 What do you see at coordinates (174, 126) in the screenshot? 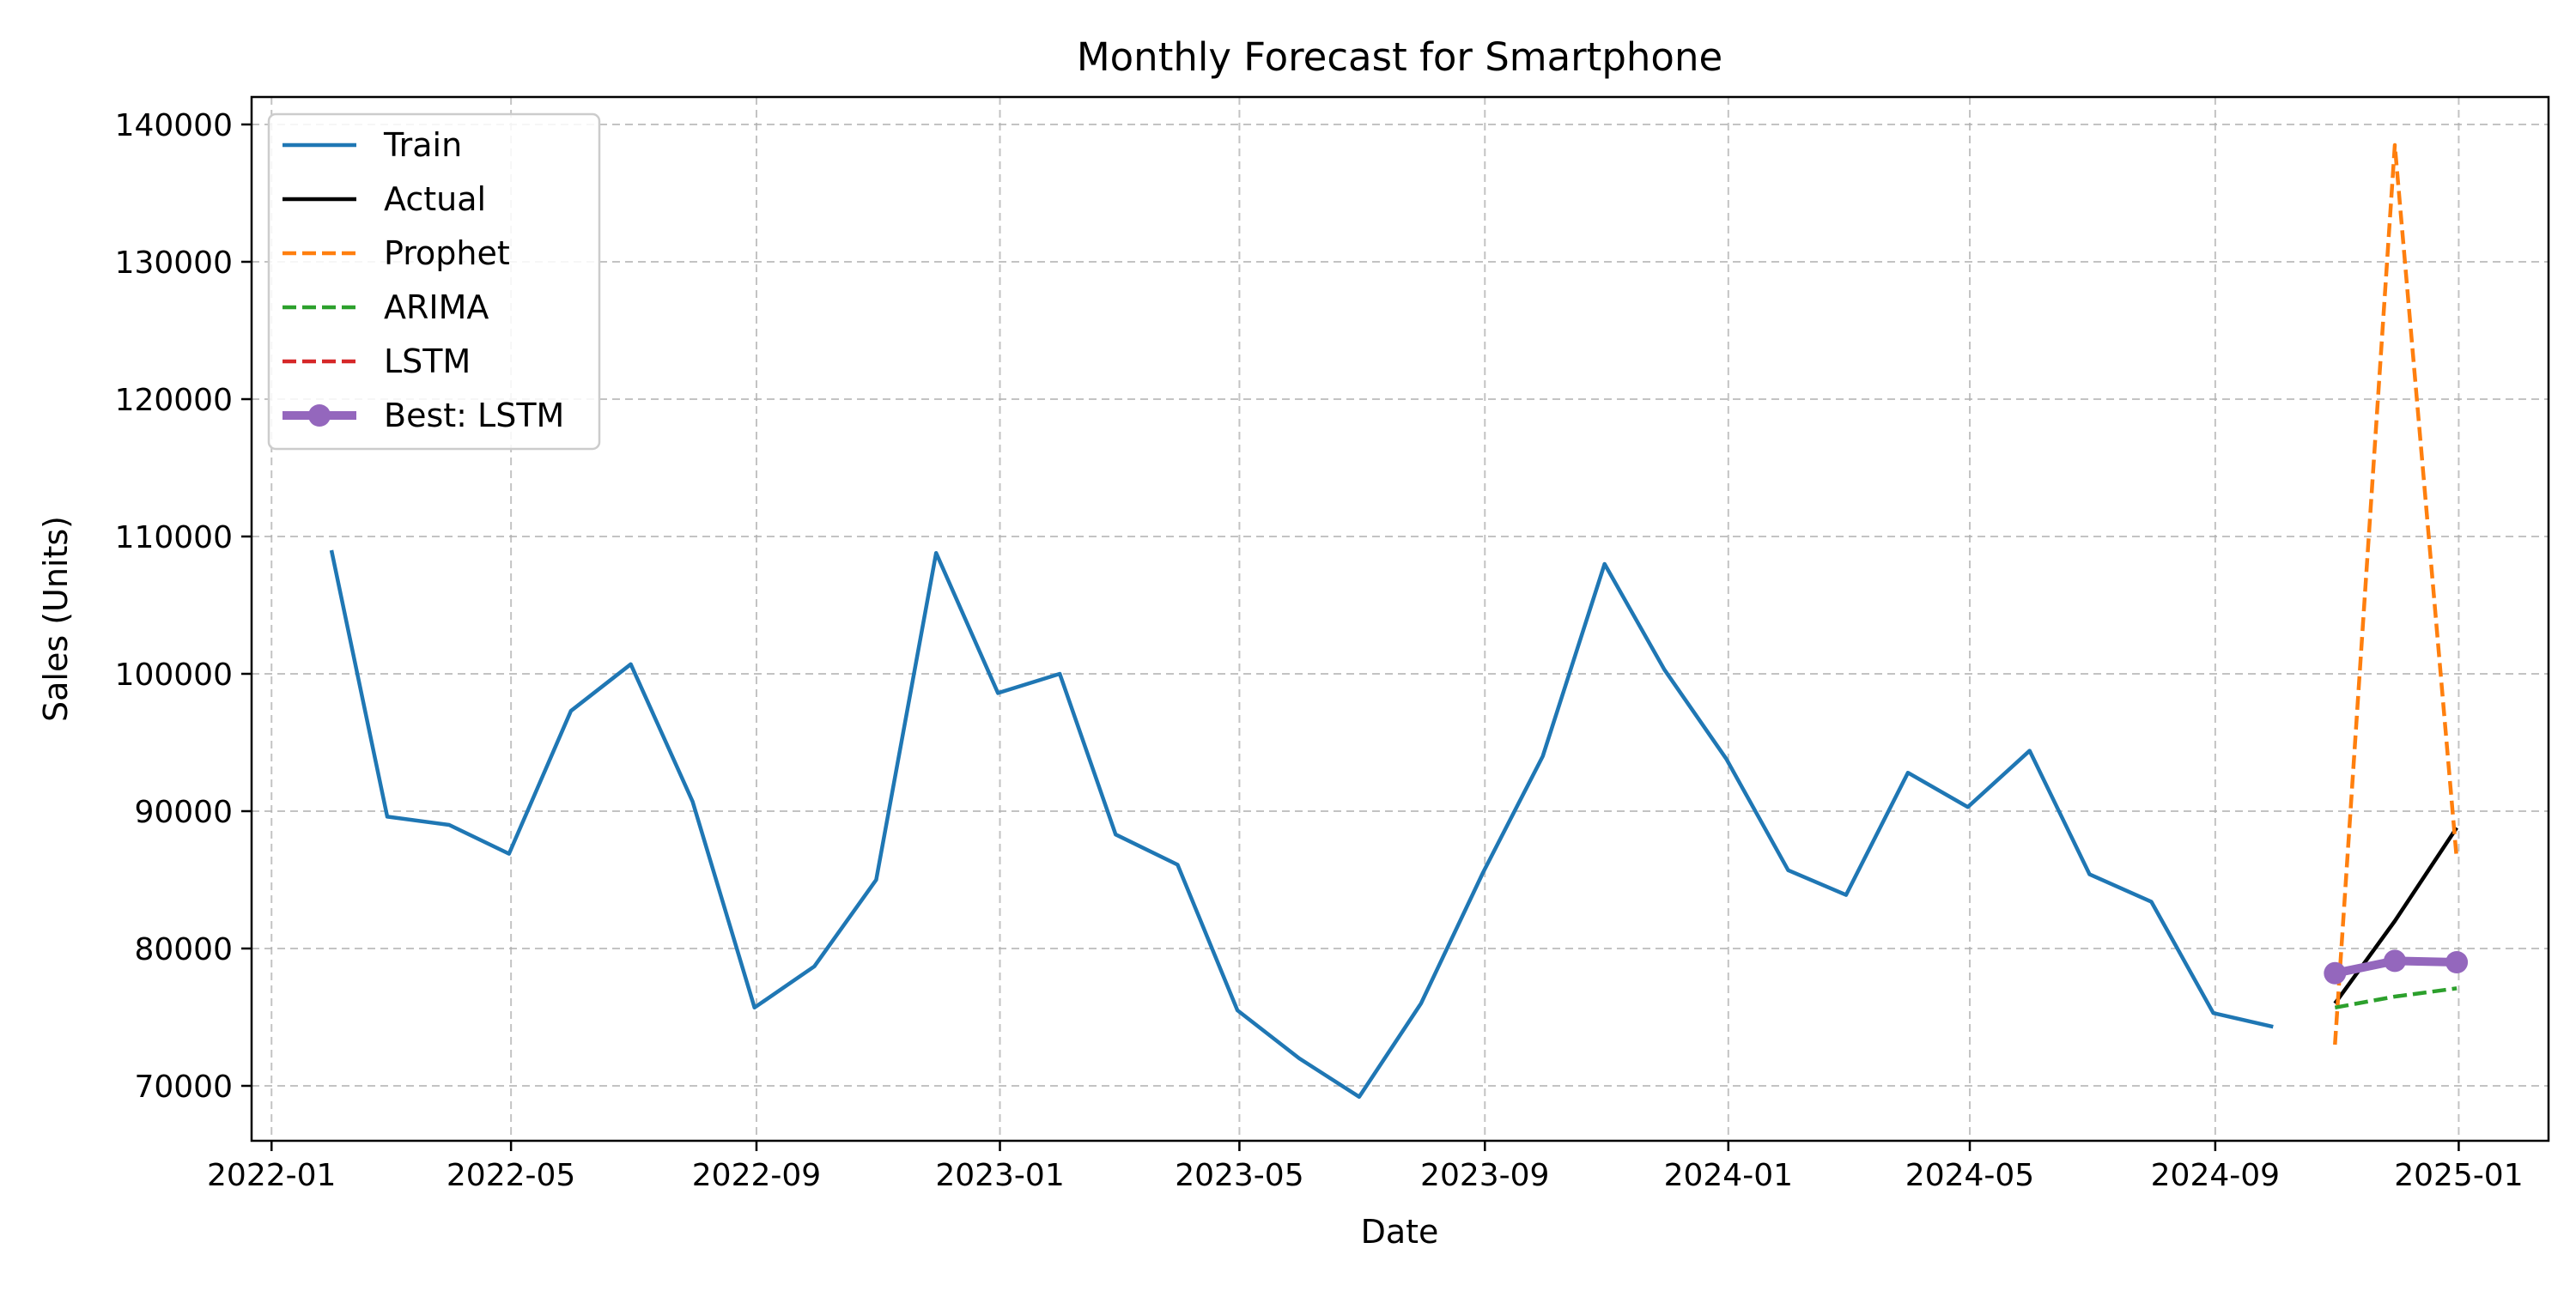
I see `y-tick-label: 140000` at bounding box center [174, 126].